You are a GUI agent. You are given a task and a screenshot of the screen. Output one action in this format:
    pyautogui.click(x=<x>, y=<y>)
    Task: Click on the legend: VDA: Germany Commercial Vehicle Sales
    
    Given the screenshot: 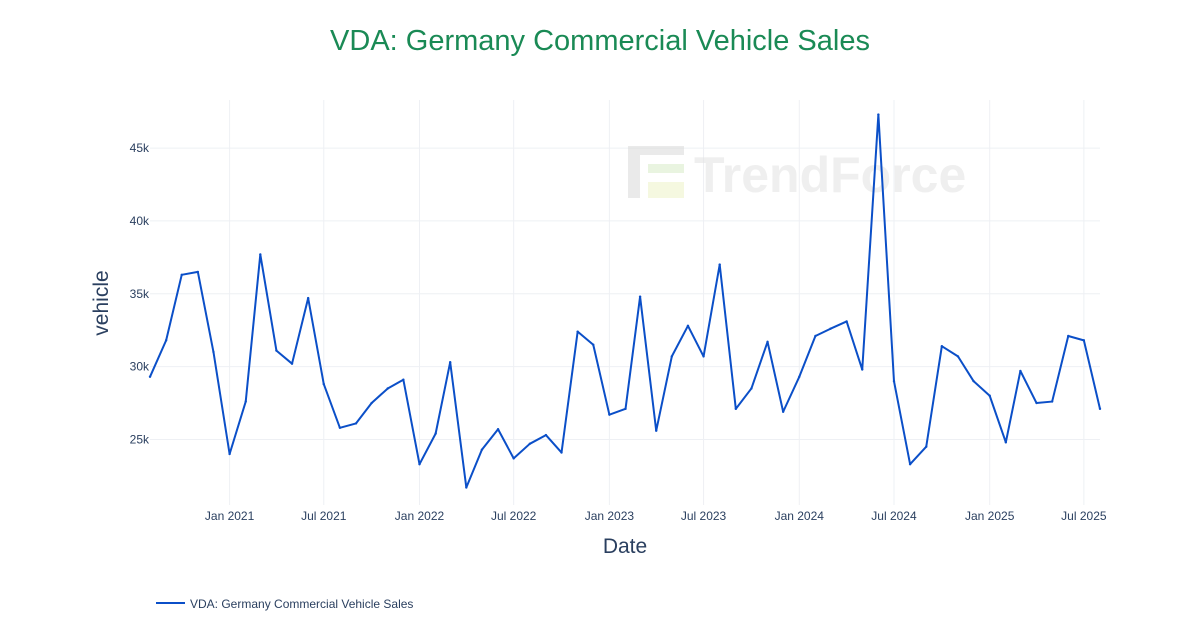 What is the action you would take?
    pyautogui.click(x=284, y=604)
    